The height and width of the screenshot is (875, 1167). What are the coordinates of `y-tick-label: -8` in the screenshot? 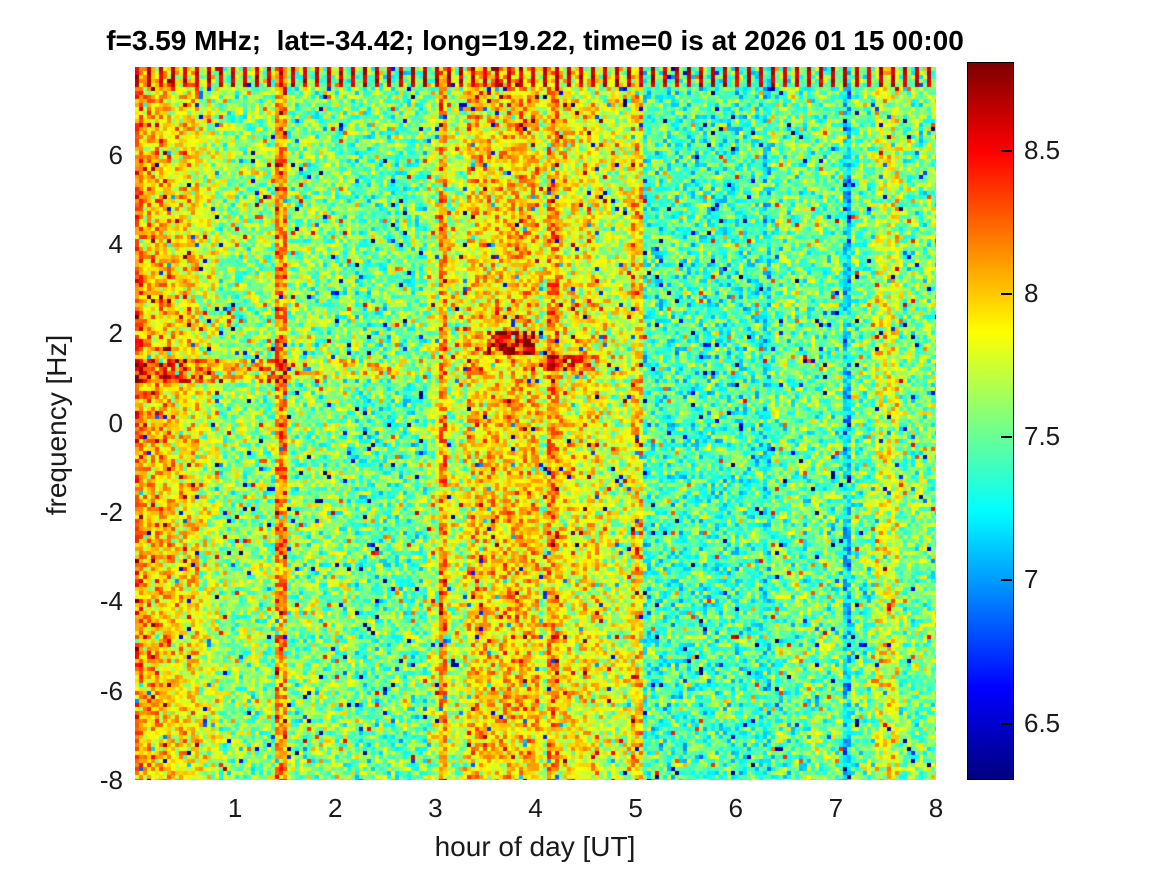 It's located at (111, 780).